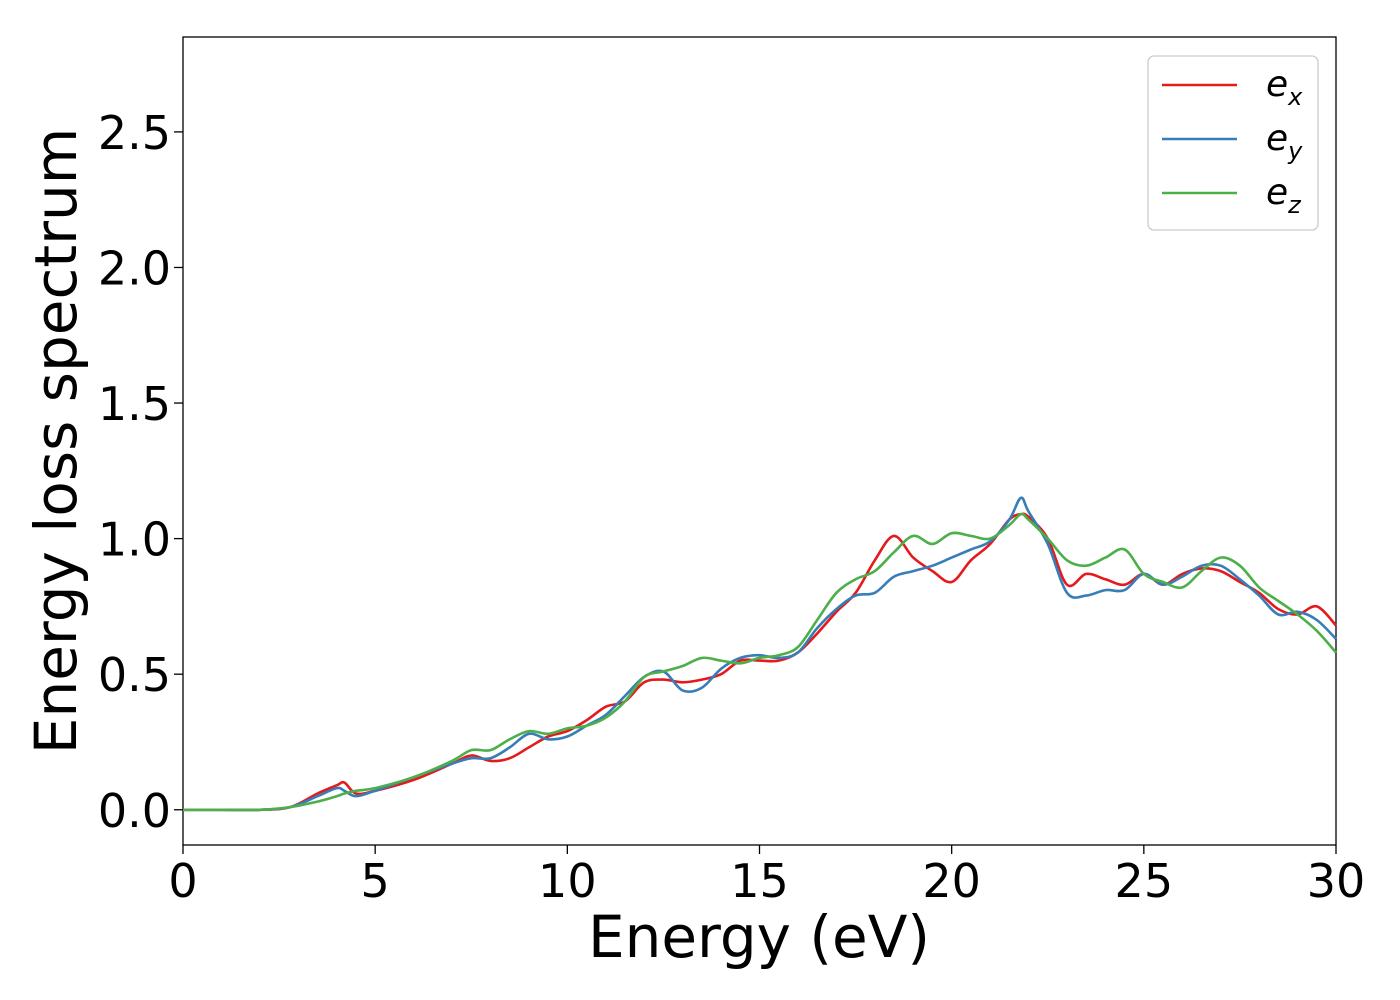 The width and height of the screenshot is (1400, 1000). I want to click on x-tick-label: 30, so click(1336, 881).